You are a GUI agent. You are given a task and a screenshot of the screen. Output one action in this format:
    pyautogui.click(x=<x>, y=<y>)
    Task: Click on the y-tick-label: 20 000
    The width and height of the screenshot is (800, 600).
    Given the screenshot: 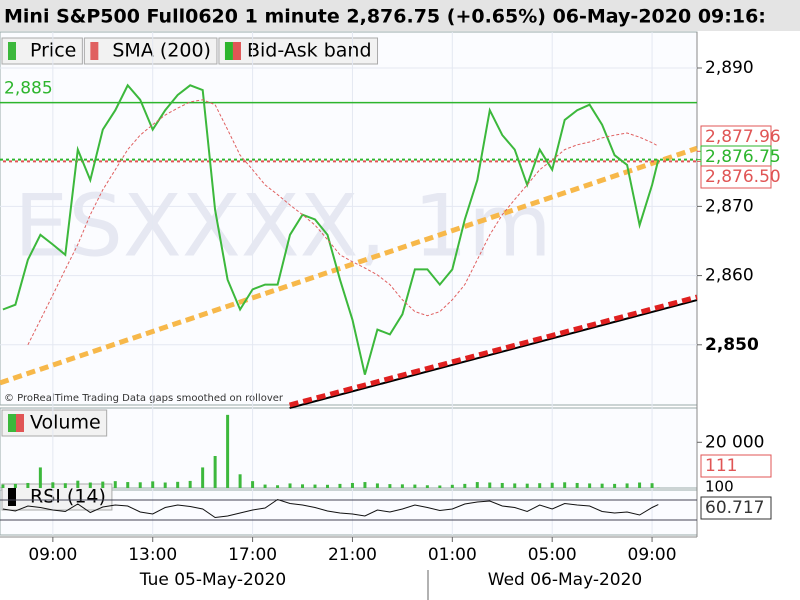 What is the action you would take?
    pyautogui.click(x=734, y=442)
    